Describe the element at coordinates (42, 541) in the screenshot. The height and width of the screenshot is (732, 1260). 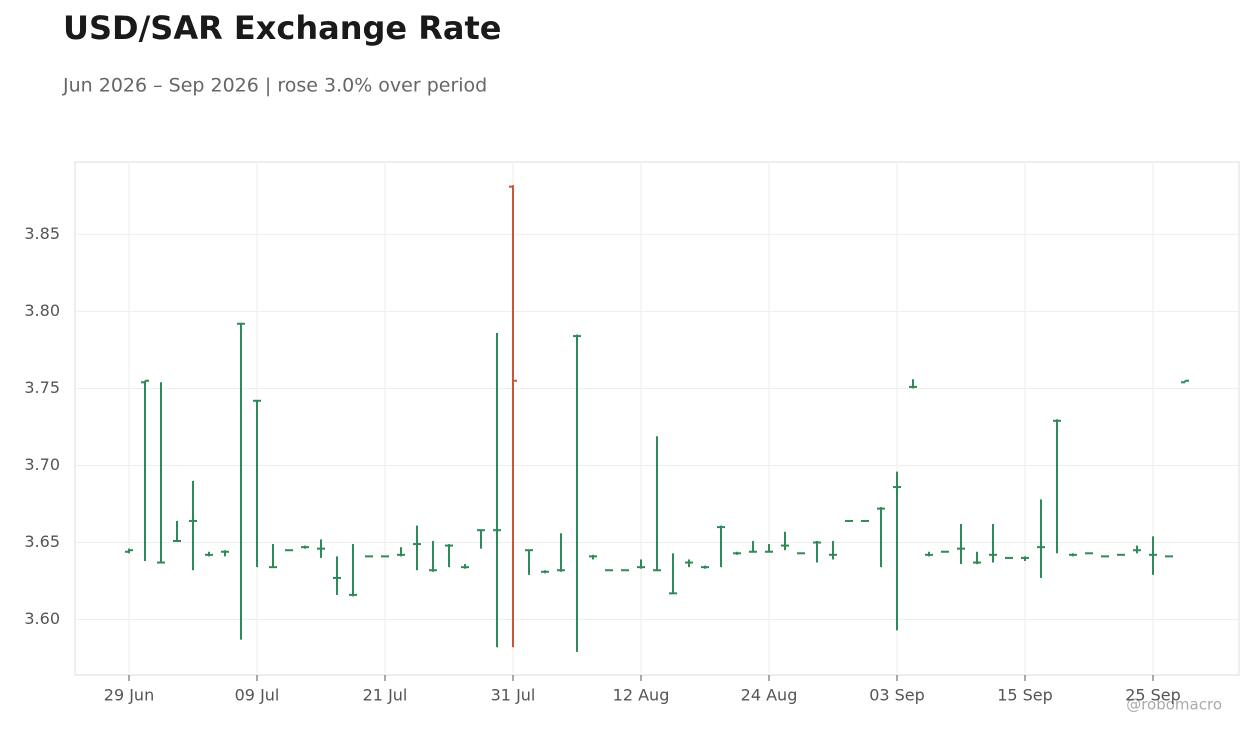
I see `y-tick-label: 3.65` at that location.